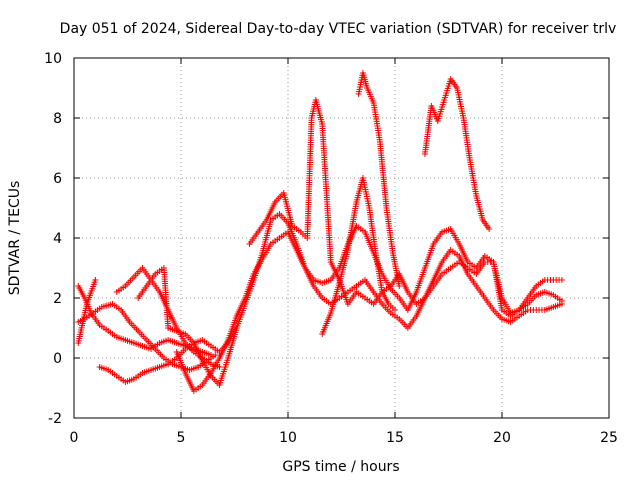 Image resolution: width=640 pixels, height=480 pixels. Describe the element at coordinates (57, 179) in the screenshot. I see `y-tick-label: 6` at that location.